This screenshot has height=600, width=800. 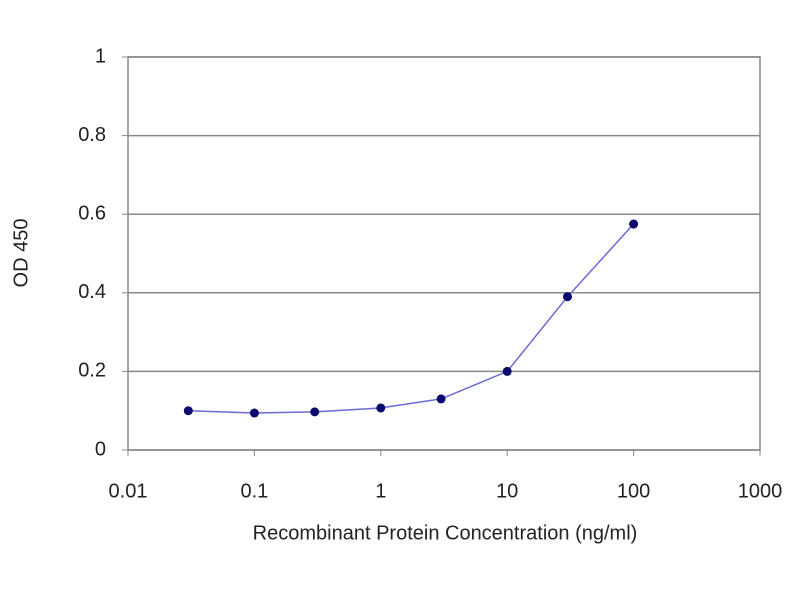 I want to click on y-tick-label: 0, so click(x=100, y=449).